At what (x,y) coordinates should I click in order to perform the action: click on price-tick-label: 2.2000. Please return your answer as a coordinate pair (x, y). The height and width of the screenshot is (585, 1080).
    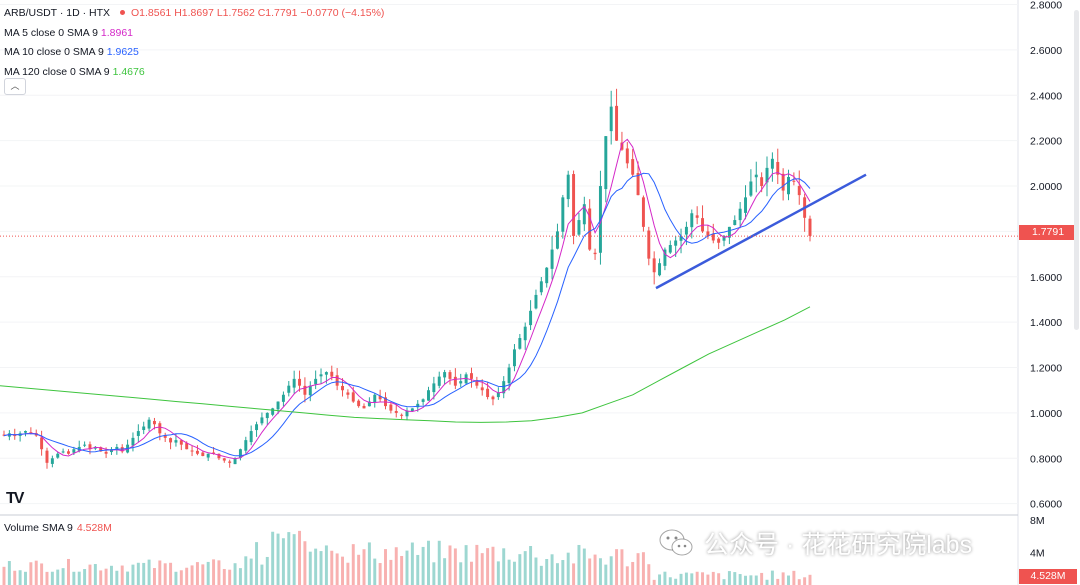
    Looking at the image, I should click on (1046, 142).